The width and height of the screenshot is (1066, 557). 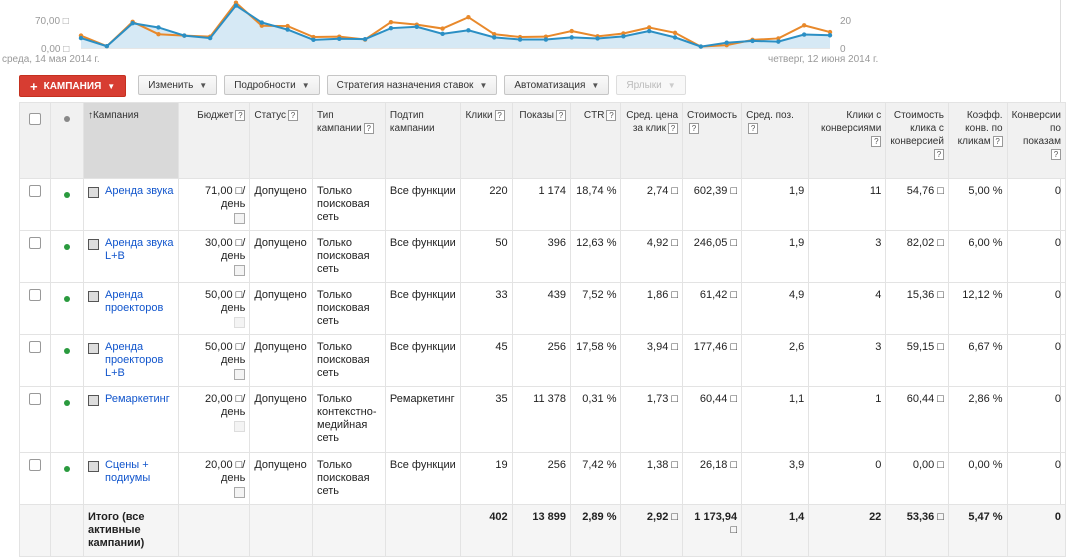 What do you see at coordinates (541, 140) in the screenshot?
I see `header-impressions: Показы?` at bounding box center [541, 140].